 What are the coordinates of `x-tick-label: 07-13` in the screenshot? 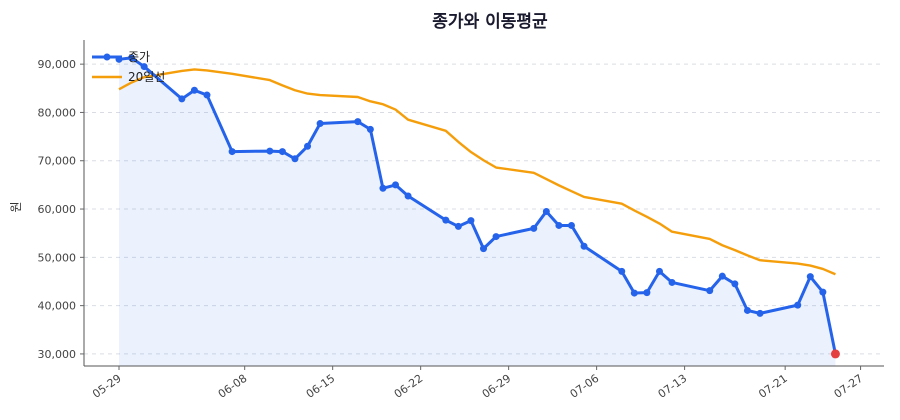 It's located at (673, 386).